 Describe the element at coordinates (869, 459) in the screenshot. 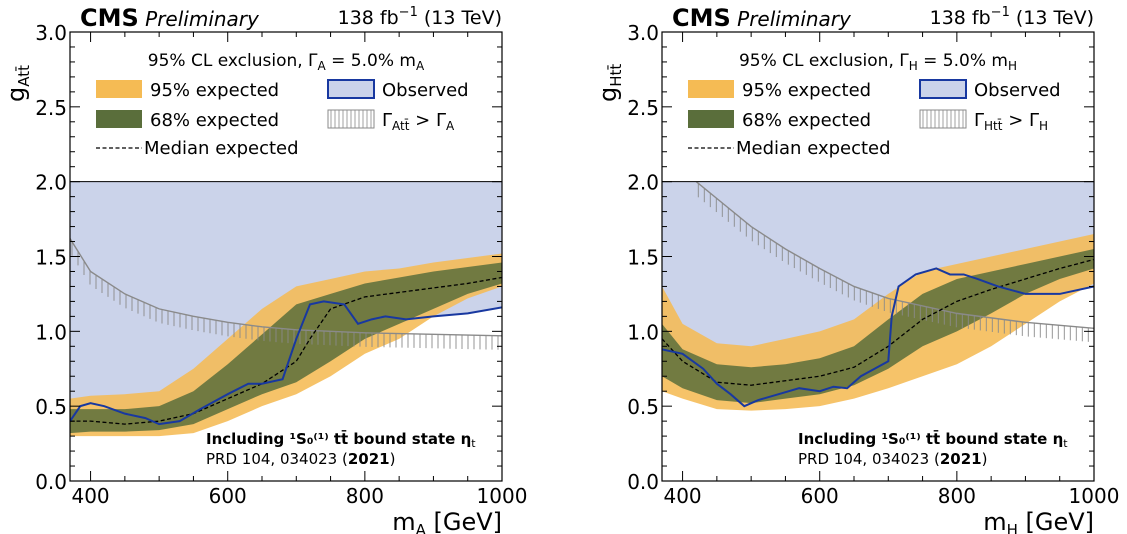

I see `note-ref: PRD 104, 034023 (` at that location.